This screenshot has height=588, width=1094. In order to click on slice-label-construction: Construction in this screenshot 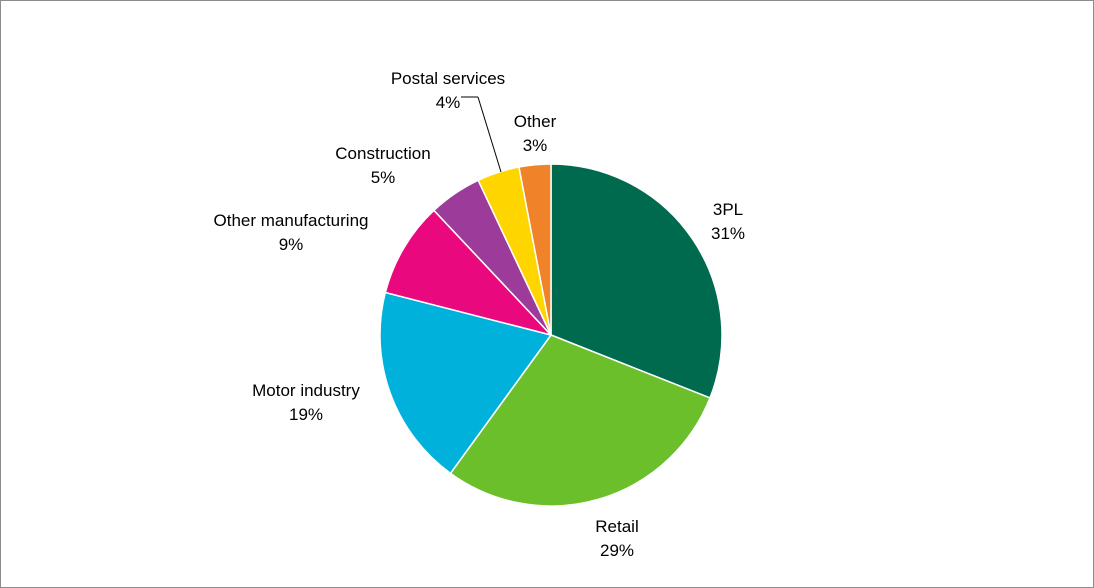, I will do `click(382, 153)`.